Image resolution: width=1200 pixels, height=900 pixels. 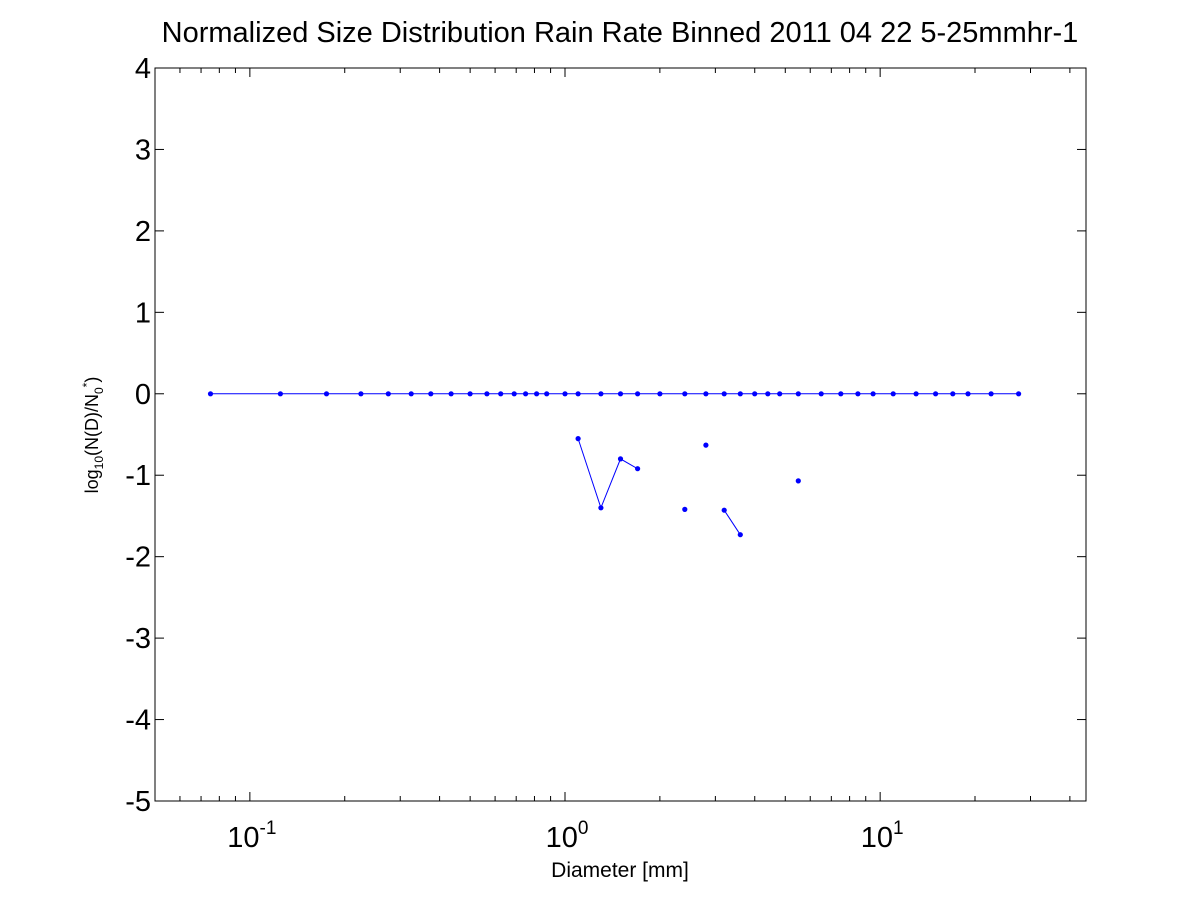 What do you see at coordinates (138, 558) in the screenshot?
I see `y-tick-label: -2` at bounding box center [138, 558].